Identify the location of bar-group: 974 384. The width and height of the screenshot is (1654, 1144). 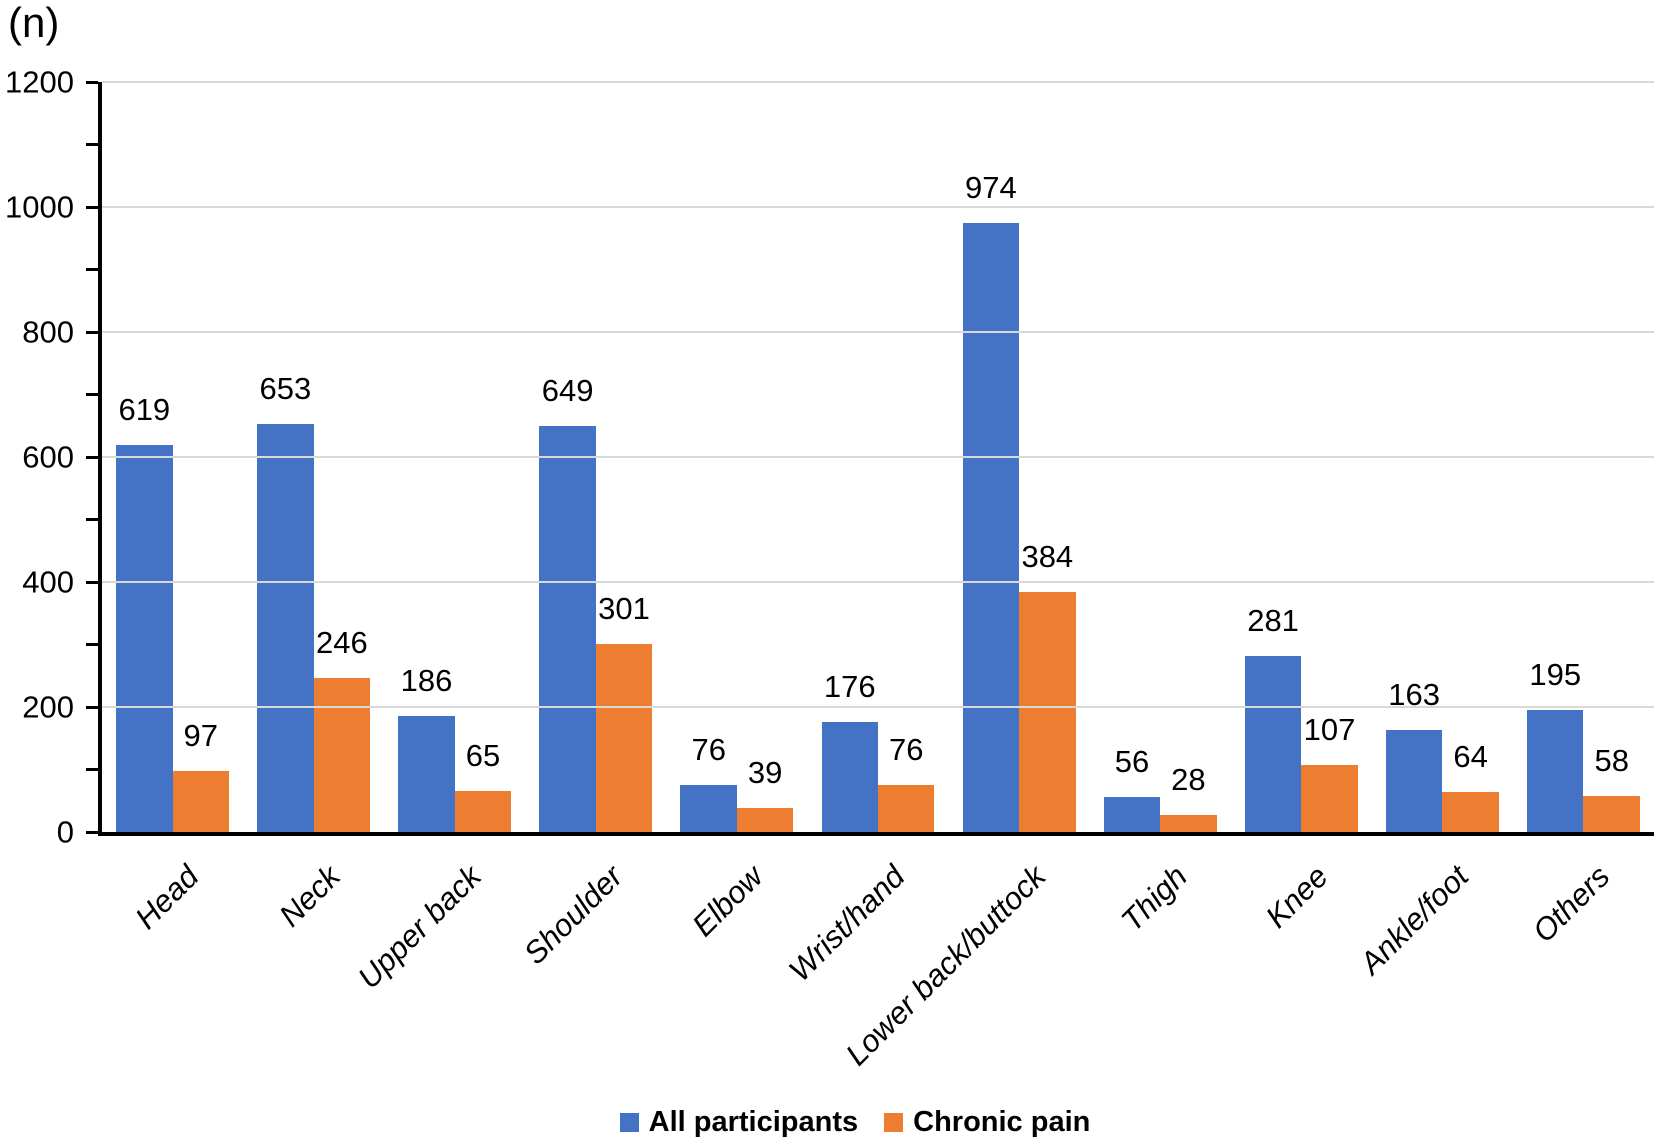
(1019, 457).